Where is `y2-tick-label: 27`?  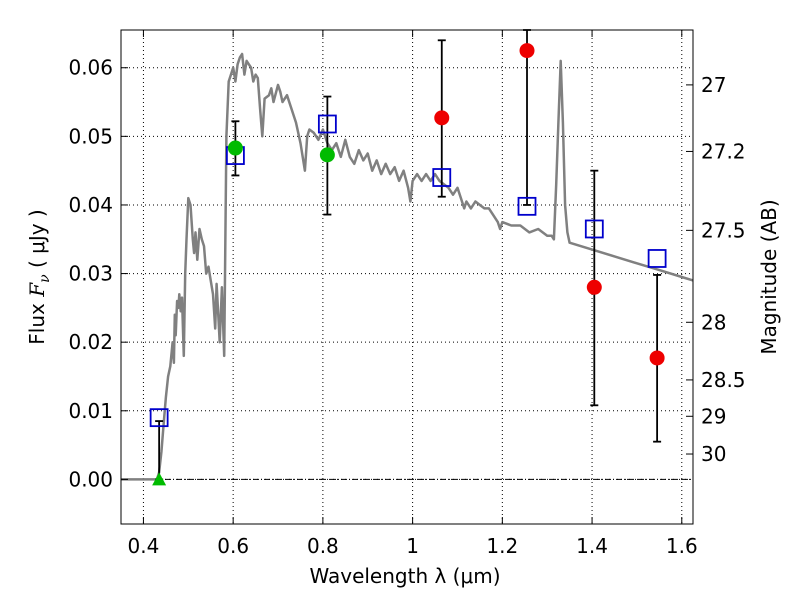
y2-tick-label: 27 is located at coordinates (713, 85).